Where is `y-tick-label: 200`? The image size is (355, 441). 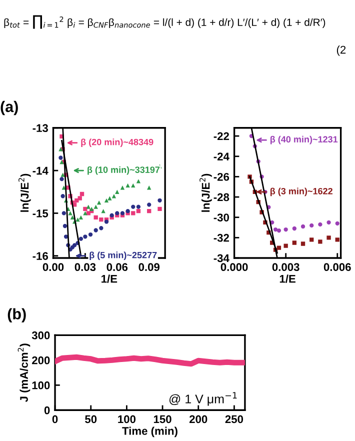 y-tick-label: 200 is located at coordinates (41, 360).